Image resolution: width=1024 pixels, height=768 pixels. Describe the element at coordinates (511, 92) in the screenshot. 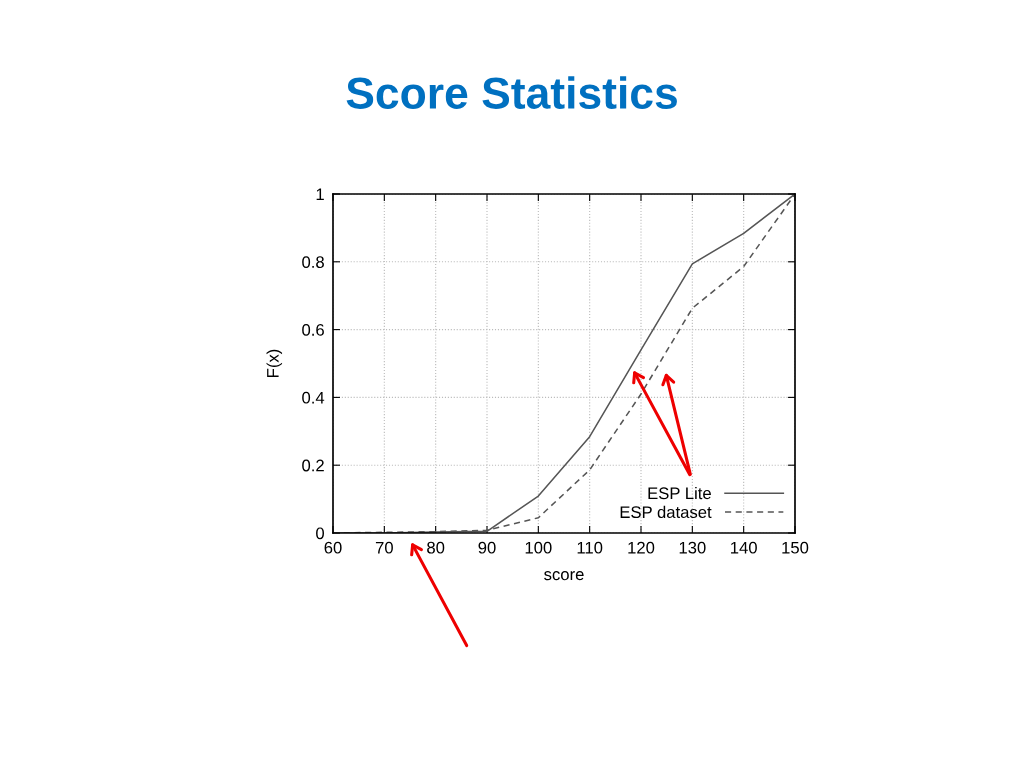

I see `chart-title: Score Statistics` at that location.